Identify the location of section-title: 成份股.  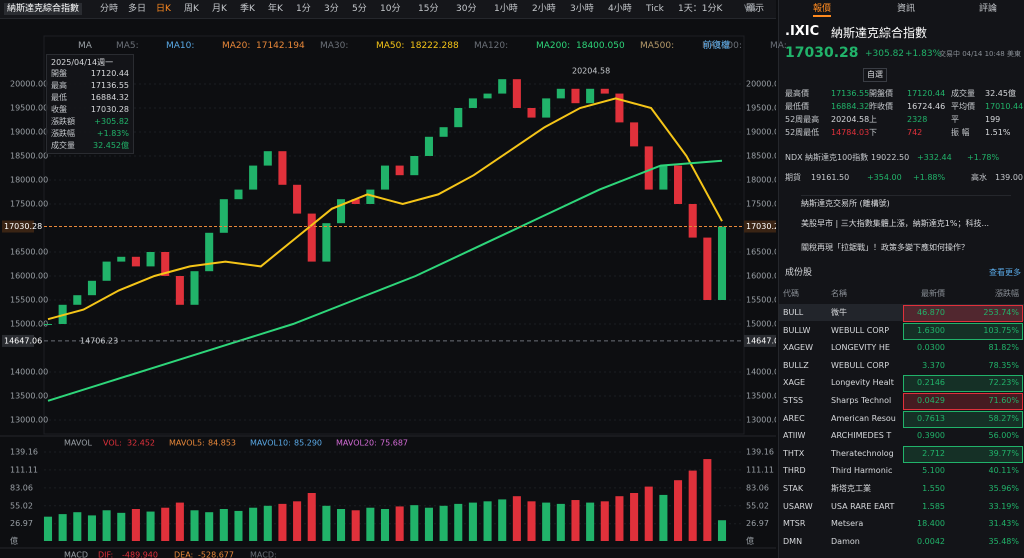
(799, 273).